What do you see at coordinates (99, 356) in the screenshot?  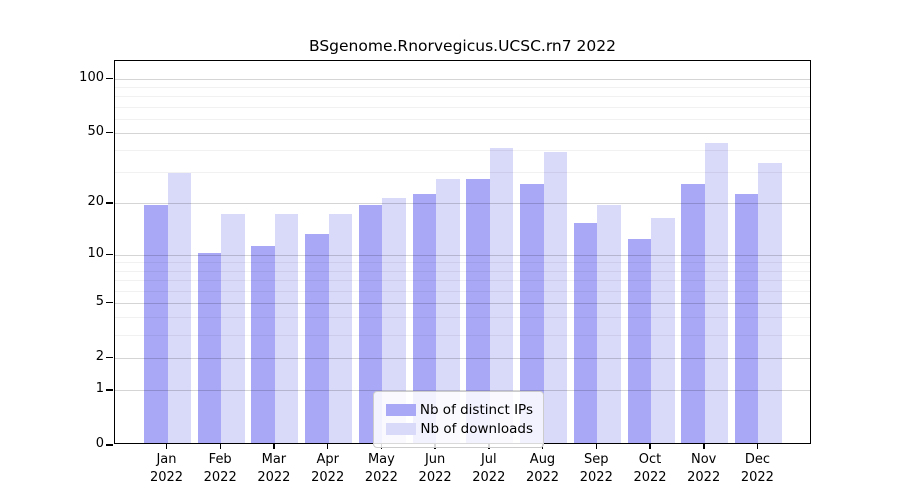 I see `y-tick-label: 2` at bounding box center [99, 356].